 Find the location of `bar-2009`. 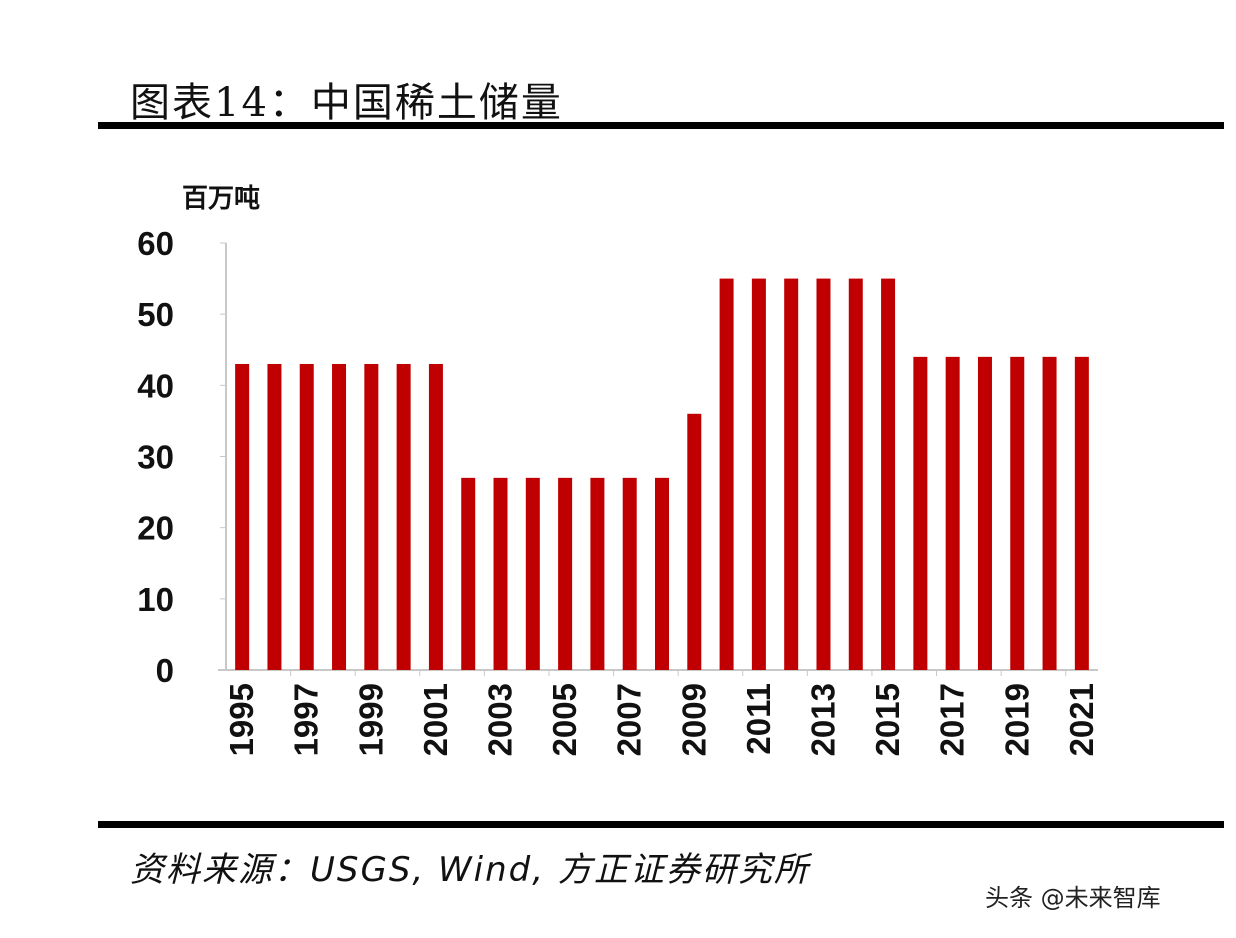

bar-2009 is located at coordinates (694, 541).